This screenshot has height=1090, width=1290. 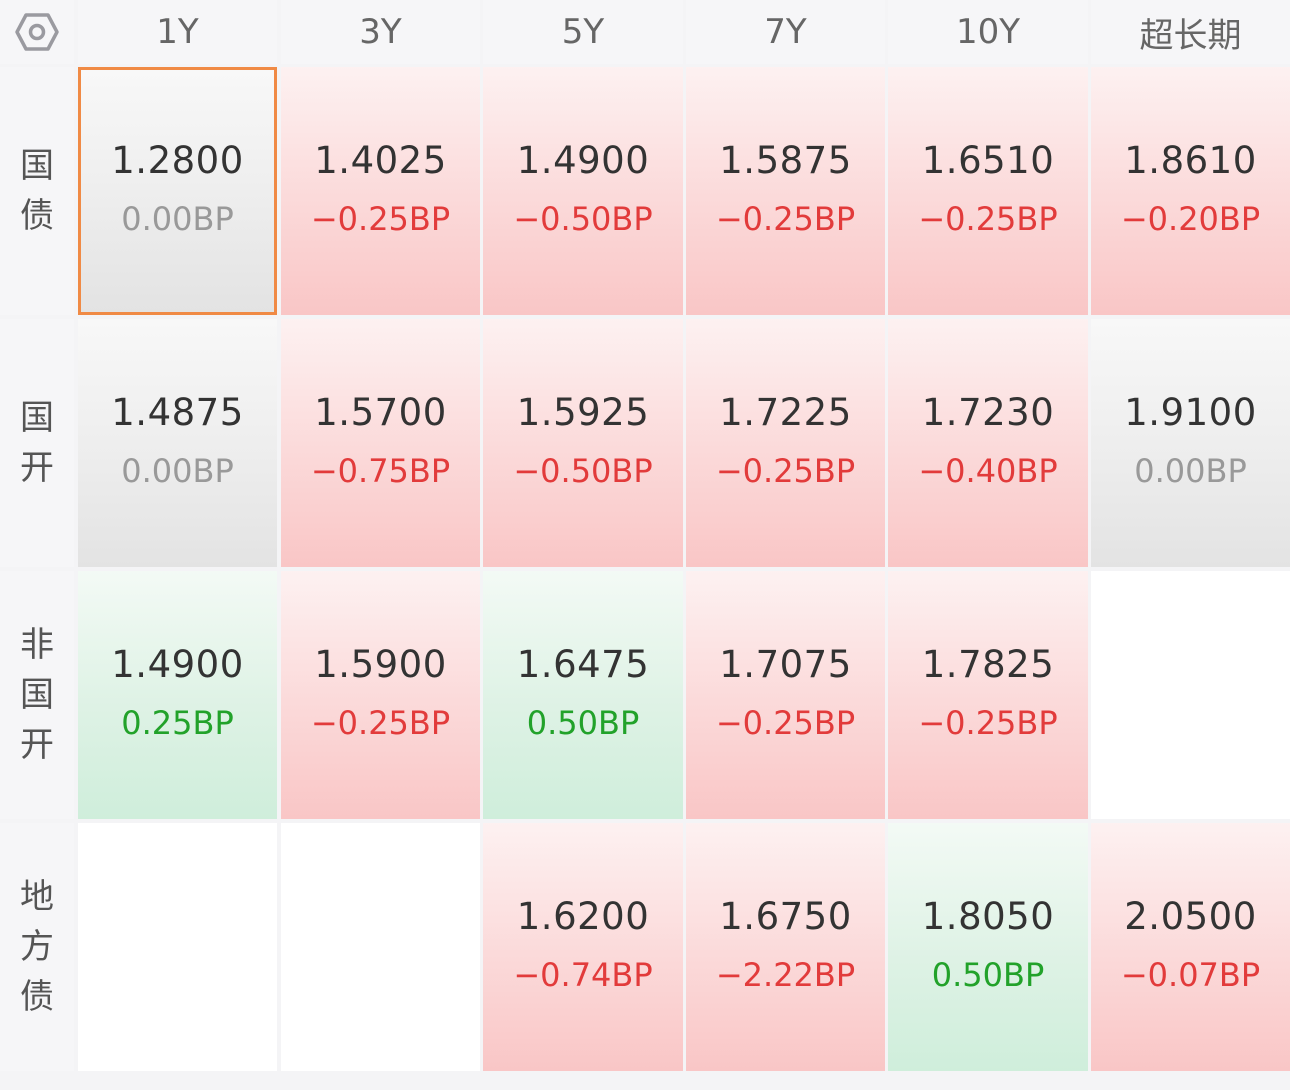 What do you see at coordinates (1190, 191) in the screenshot?
I see `yield-cell: 1.8610 −0.20BP` at bounding box center [1190, 191].